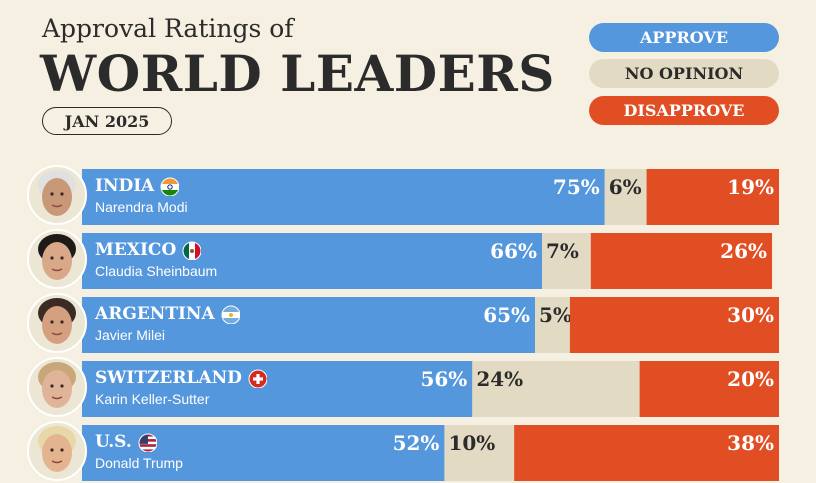 Image resolution: width=816 pixels, height=483 pixels. What do you see at coordinates (750, 443) in the screenshot?
I see `value-label-disapprove: 38%` at bounding box center [750, 443].